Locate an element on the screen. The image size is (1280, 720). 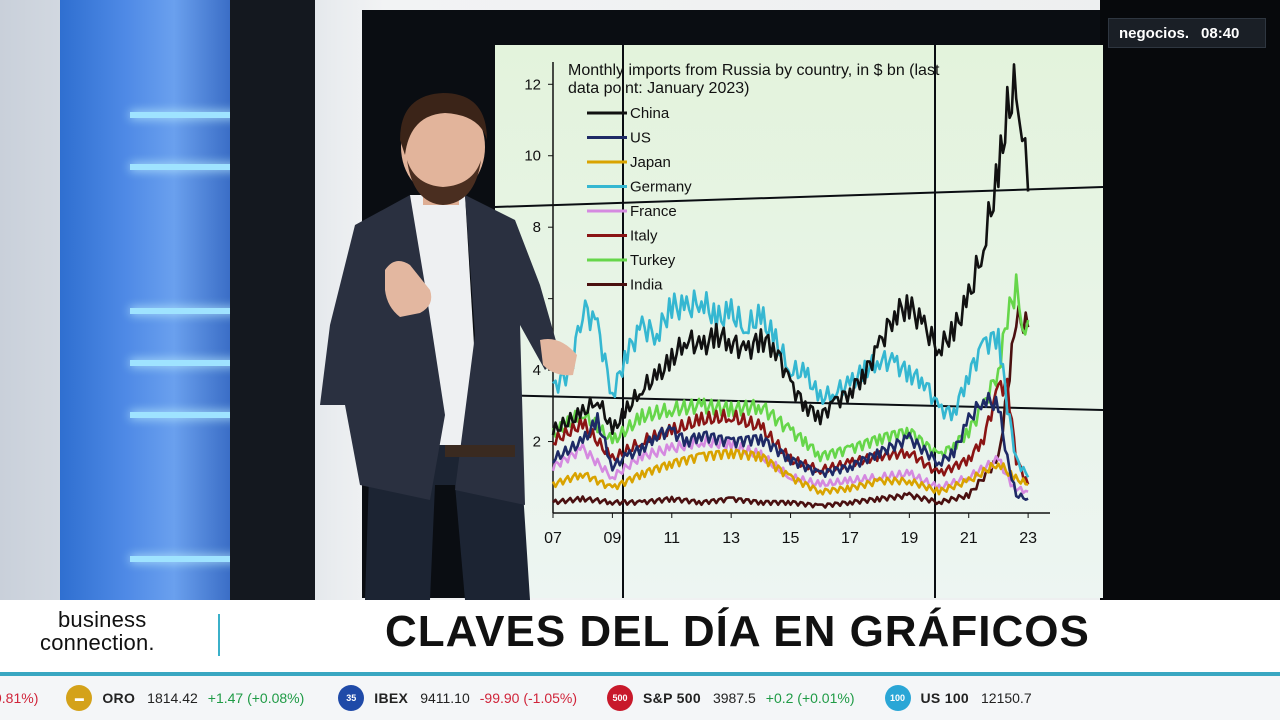
ticker-name: US 100 is located at coordinates (944, 698).